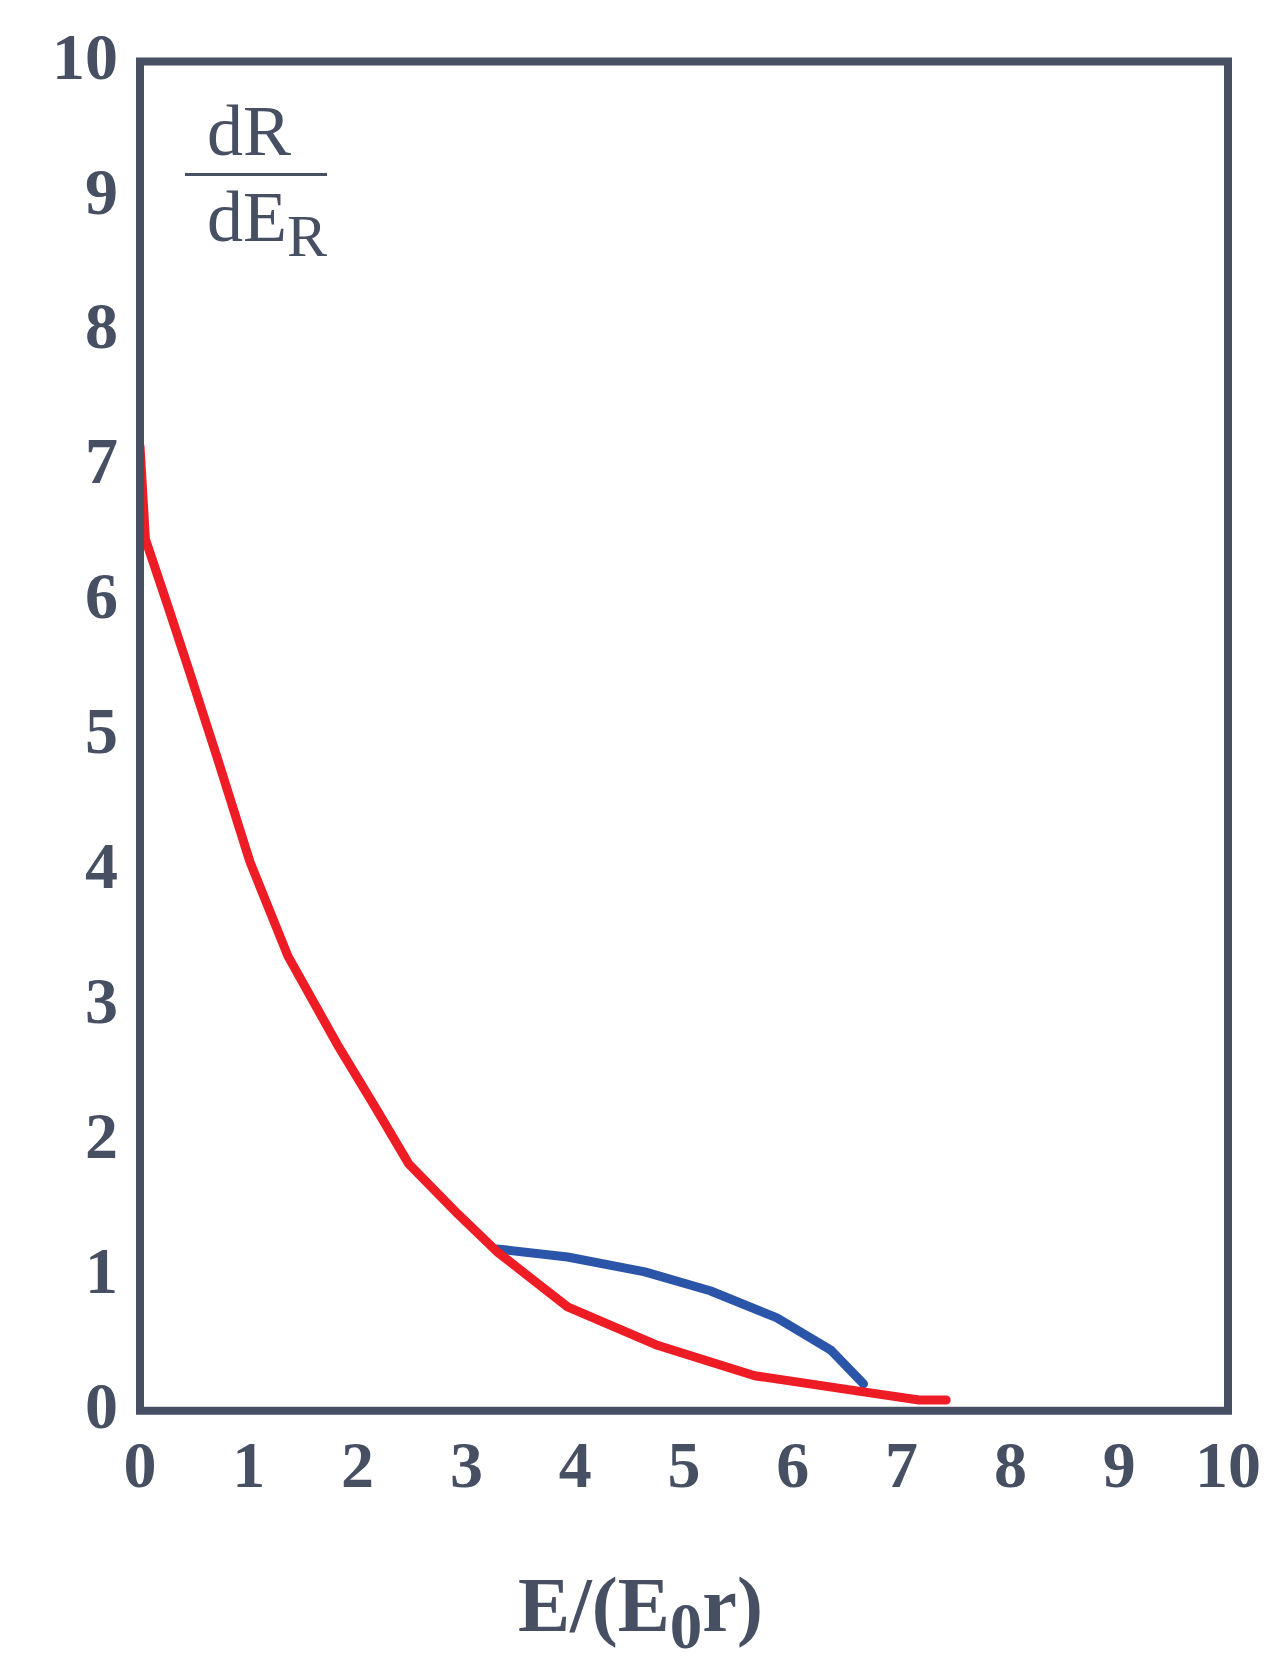 This screenshot has width=1281, height=1668. Describe the element at coordinates (902, 1465) in the screenshot. I see `x-tick-label: 7` at that location.